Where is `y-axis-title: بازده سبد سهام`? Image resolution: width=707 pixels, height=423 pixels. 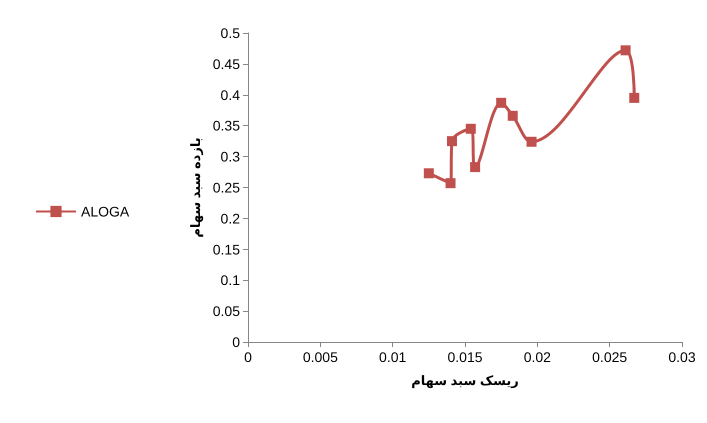 y-axis-title: بازده سبد سهام is located at coordinates (196, 187).